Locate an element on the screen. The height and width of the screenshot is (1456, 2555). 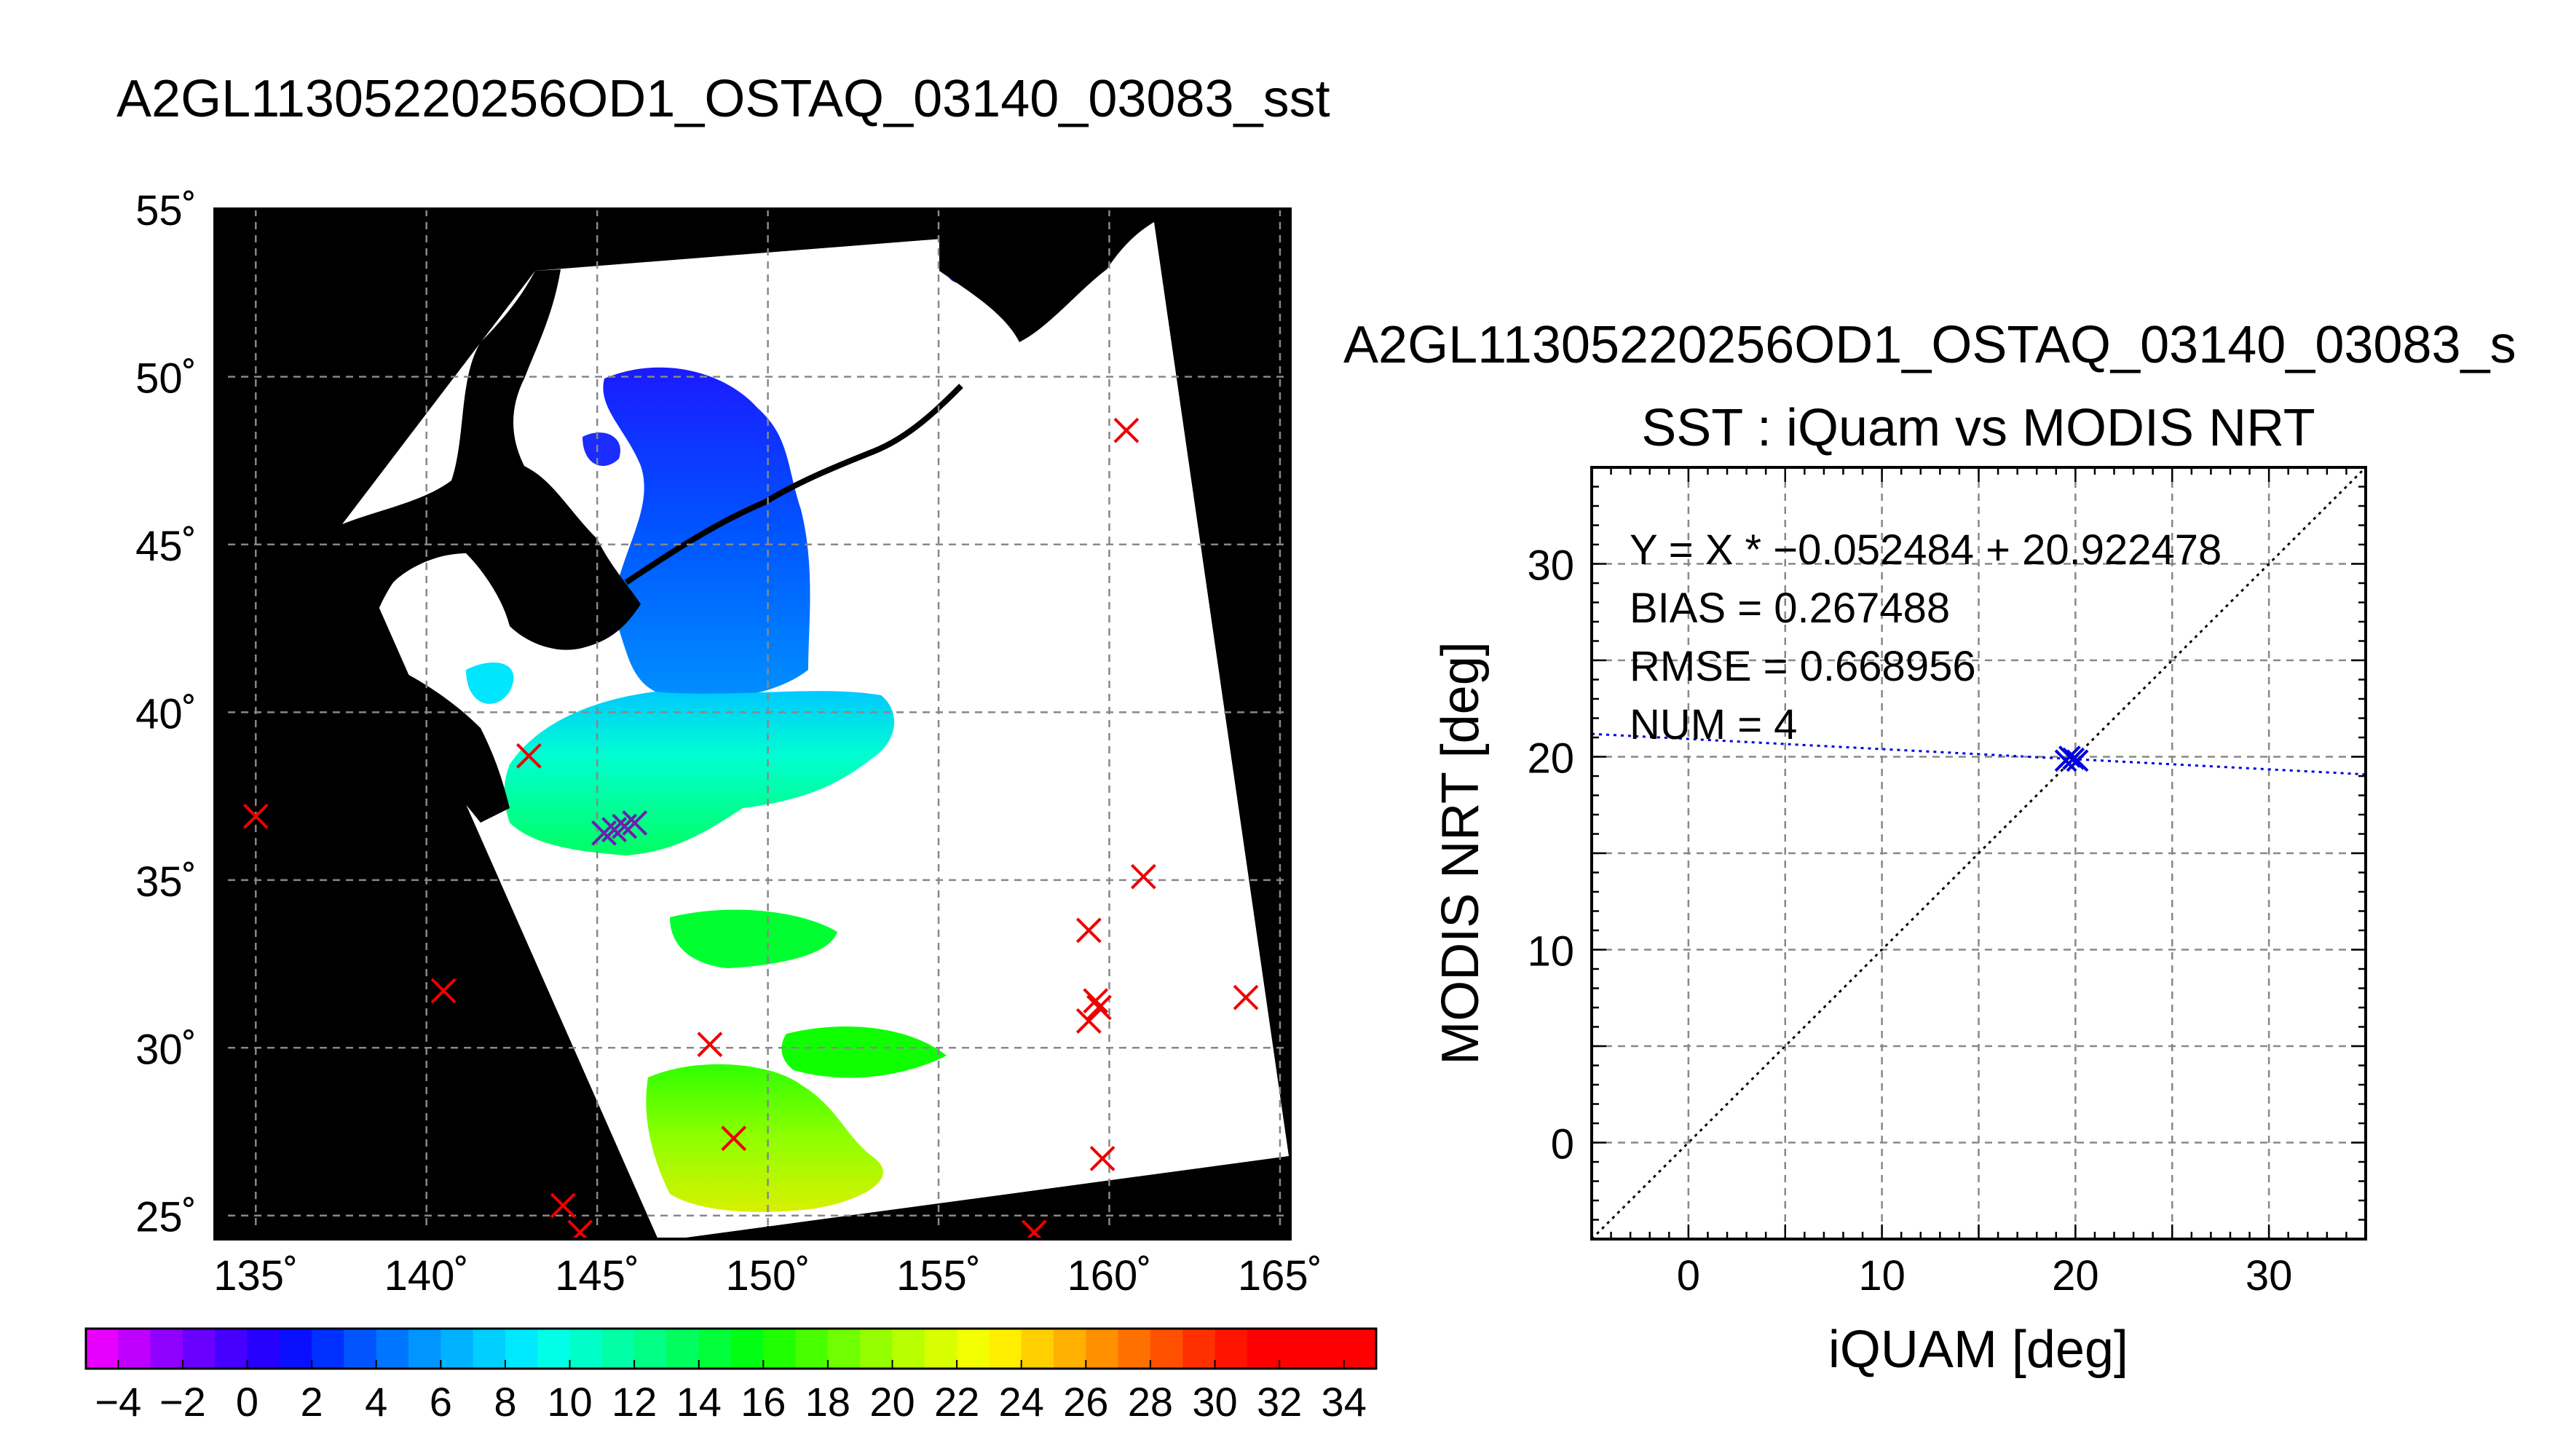
matchup-marker-stroke-b is located at coordinates (635, 823).